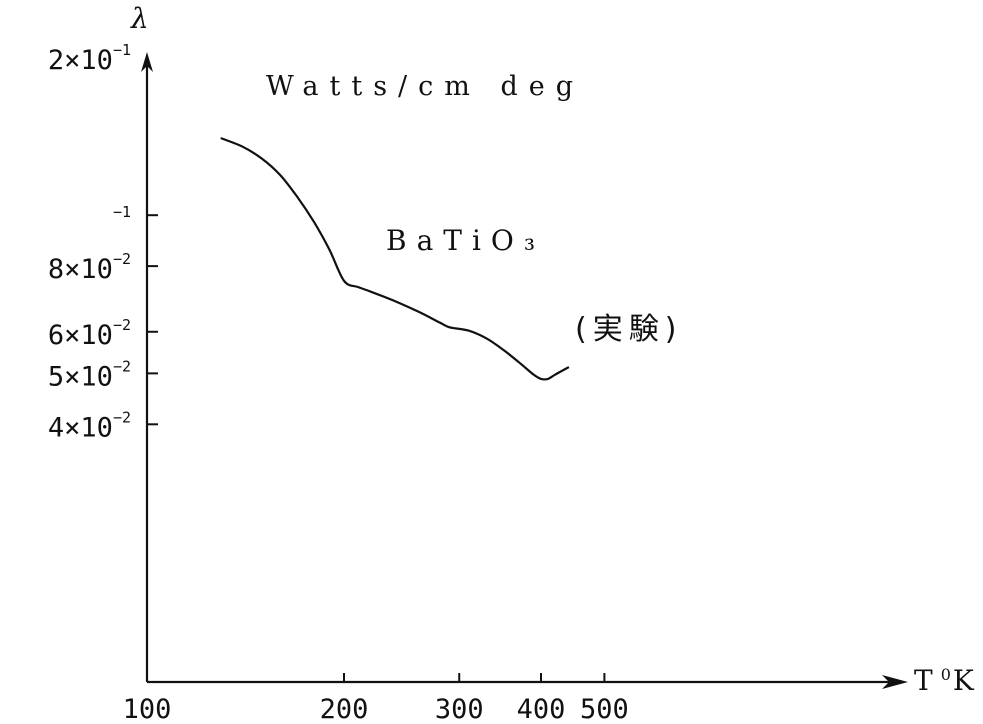 This screenshot has width=983, height=724. I want to click on x-axis-label: T 0K, so click(944, 680).